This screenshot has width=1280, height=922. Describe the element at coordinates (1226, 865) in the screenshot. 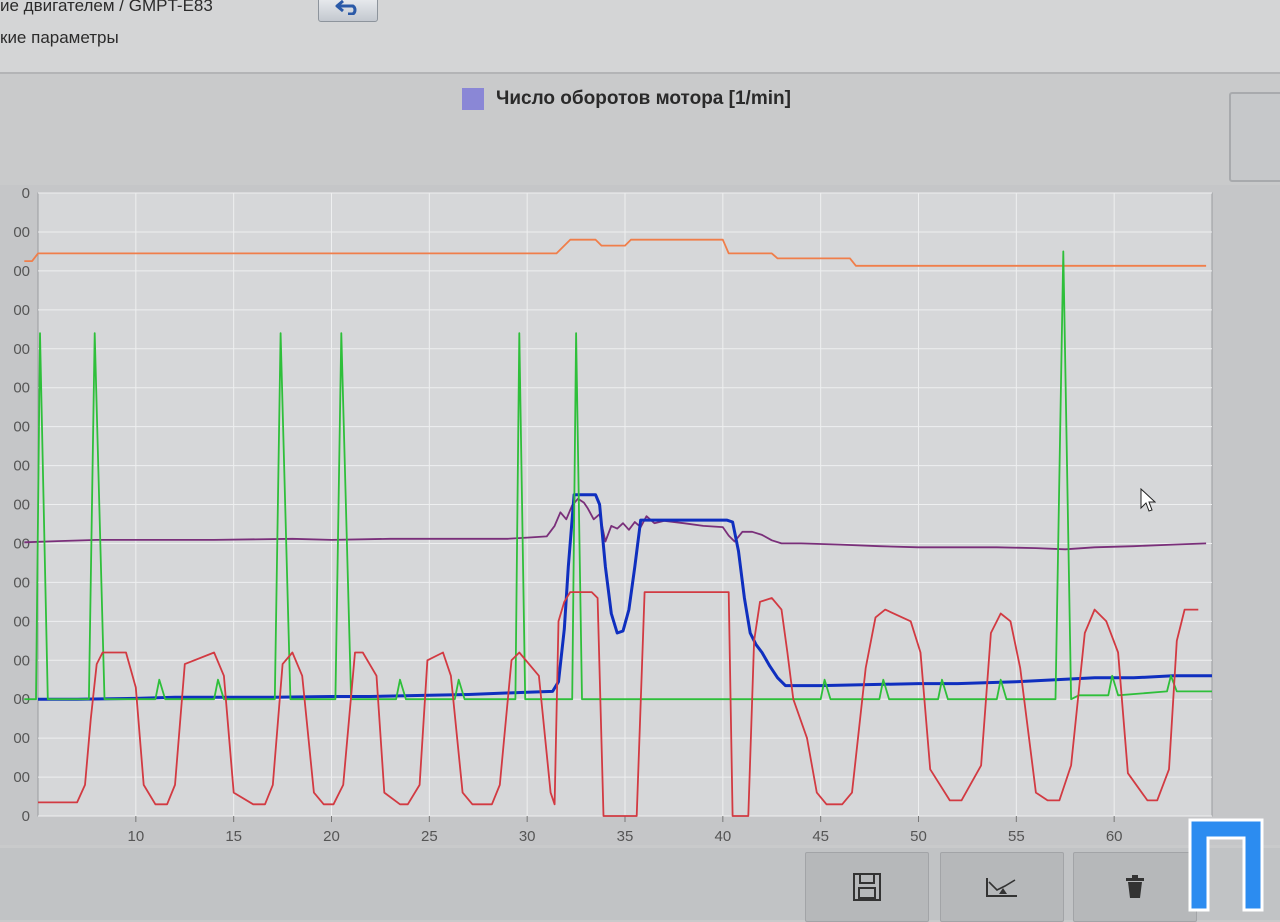

I see `brand-logo` at that location.